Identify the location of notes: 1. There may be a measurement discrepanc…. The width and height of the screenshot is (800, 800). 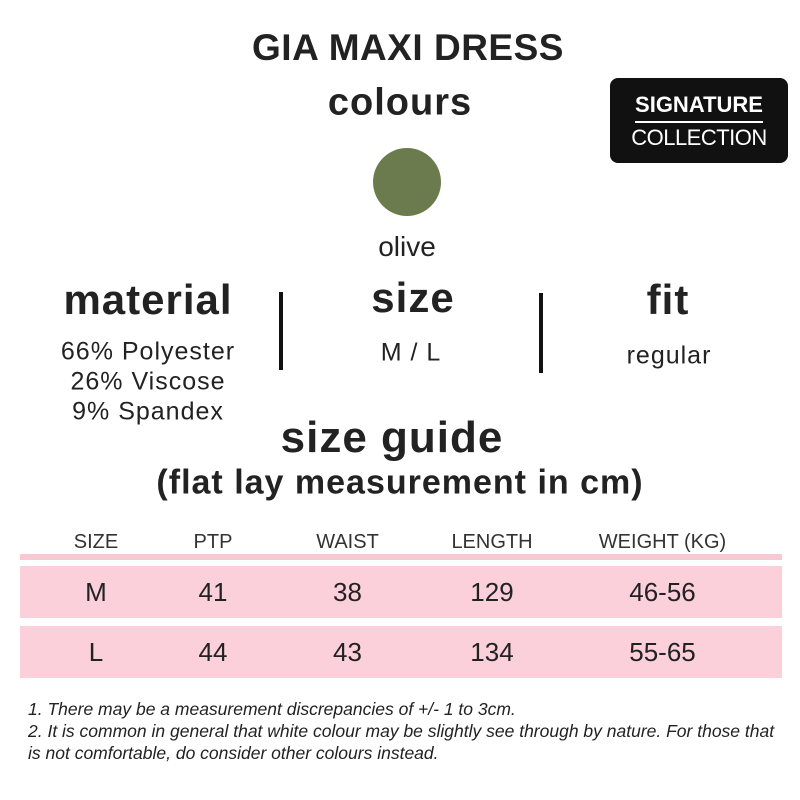
(408, 731).